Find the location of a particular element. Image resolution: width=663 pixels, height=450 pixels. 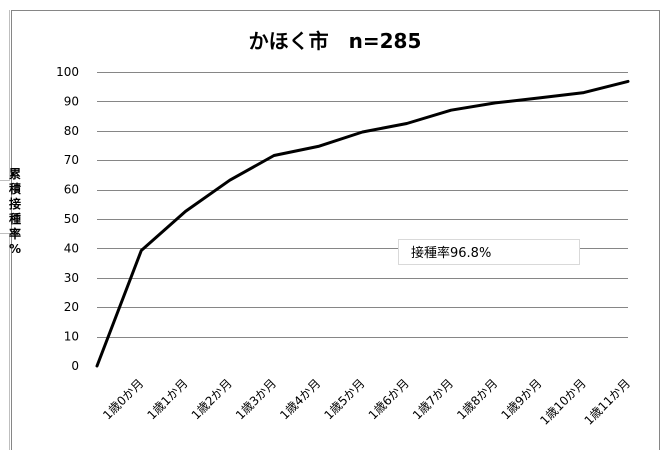

y-axis-label-char: 率 is located at coordinates (15, 233).